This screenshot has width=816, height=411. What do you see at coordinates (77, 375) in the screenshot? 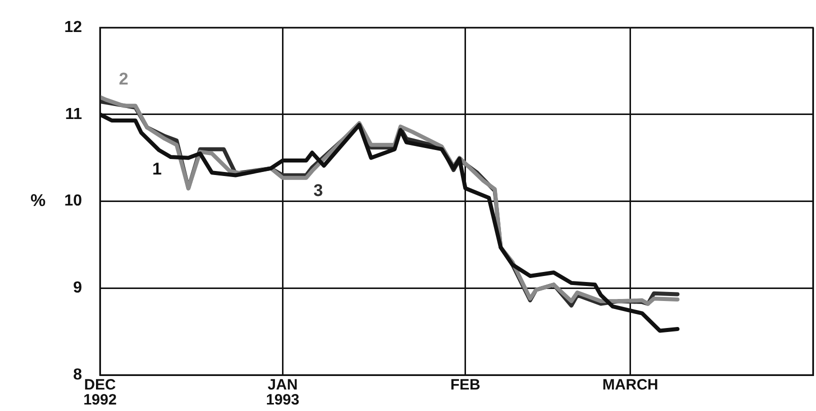
I see `y-tick-label: 8` at bounding box center [77, 375].